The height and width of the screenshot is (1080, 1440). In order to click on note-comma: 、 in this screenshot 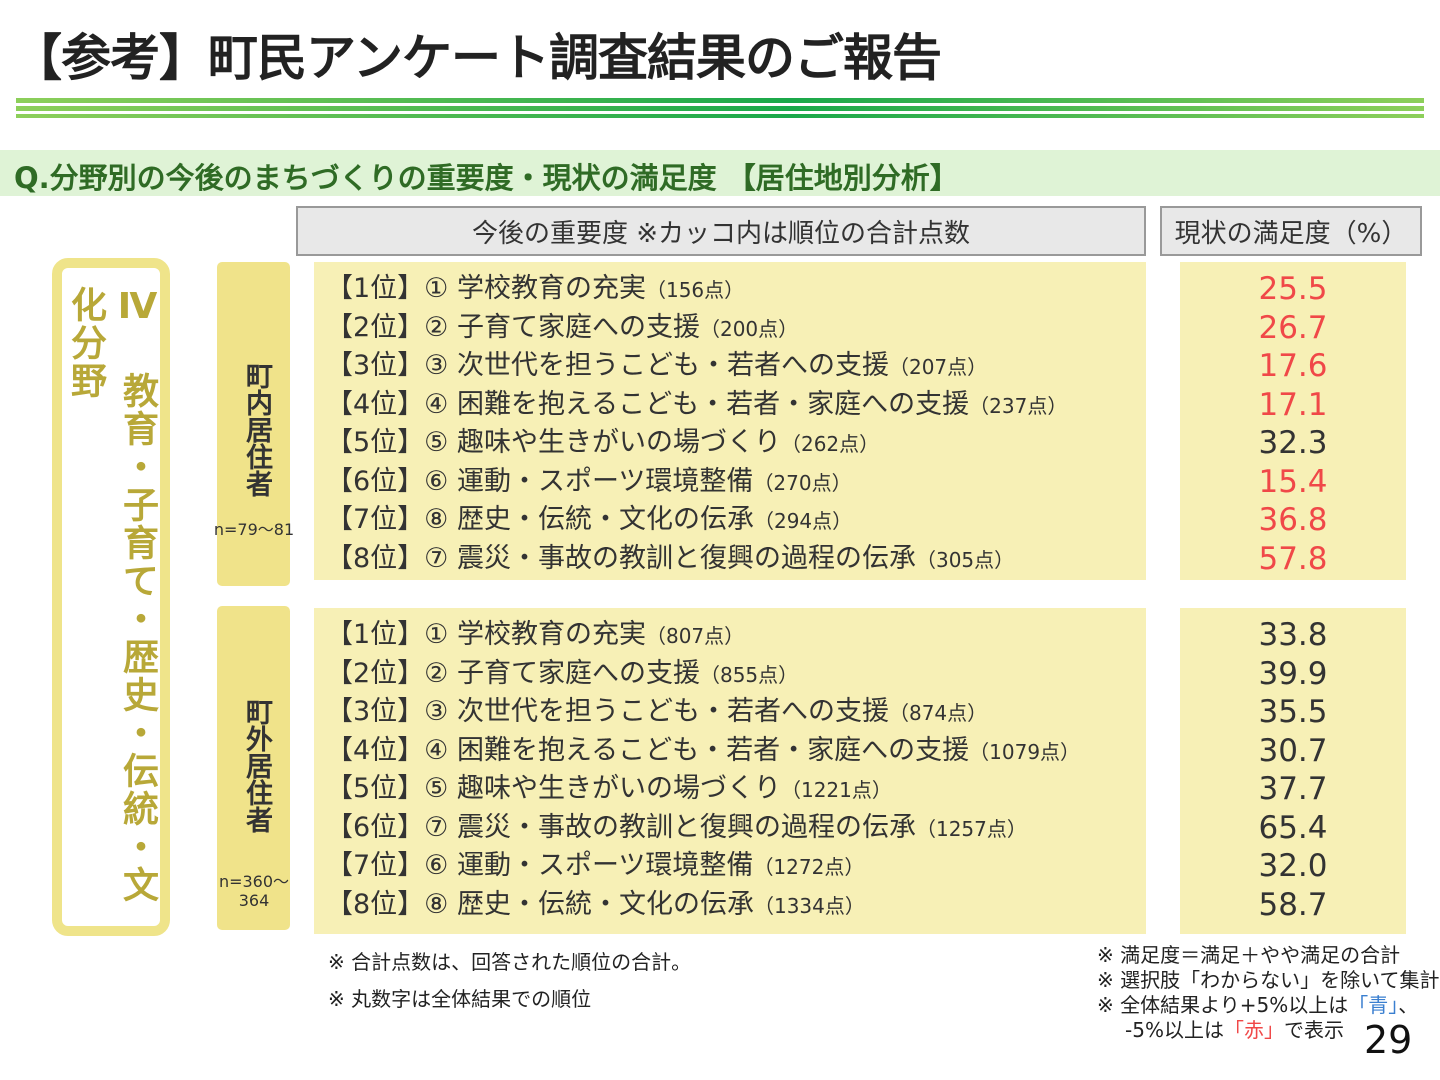, I will do `click(1408, 1005)`.